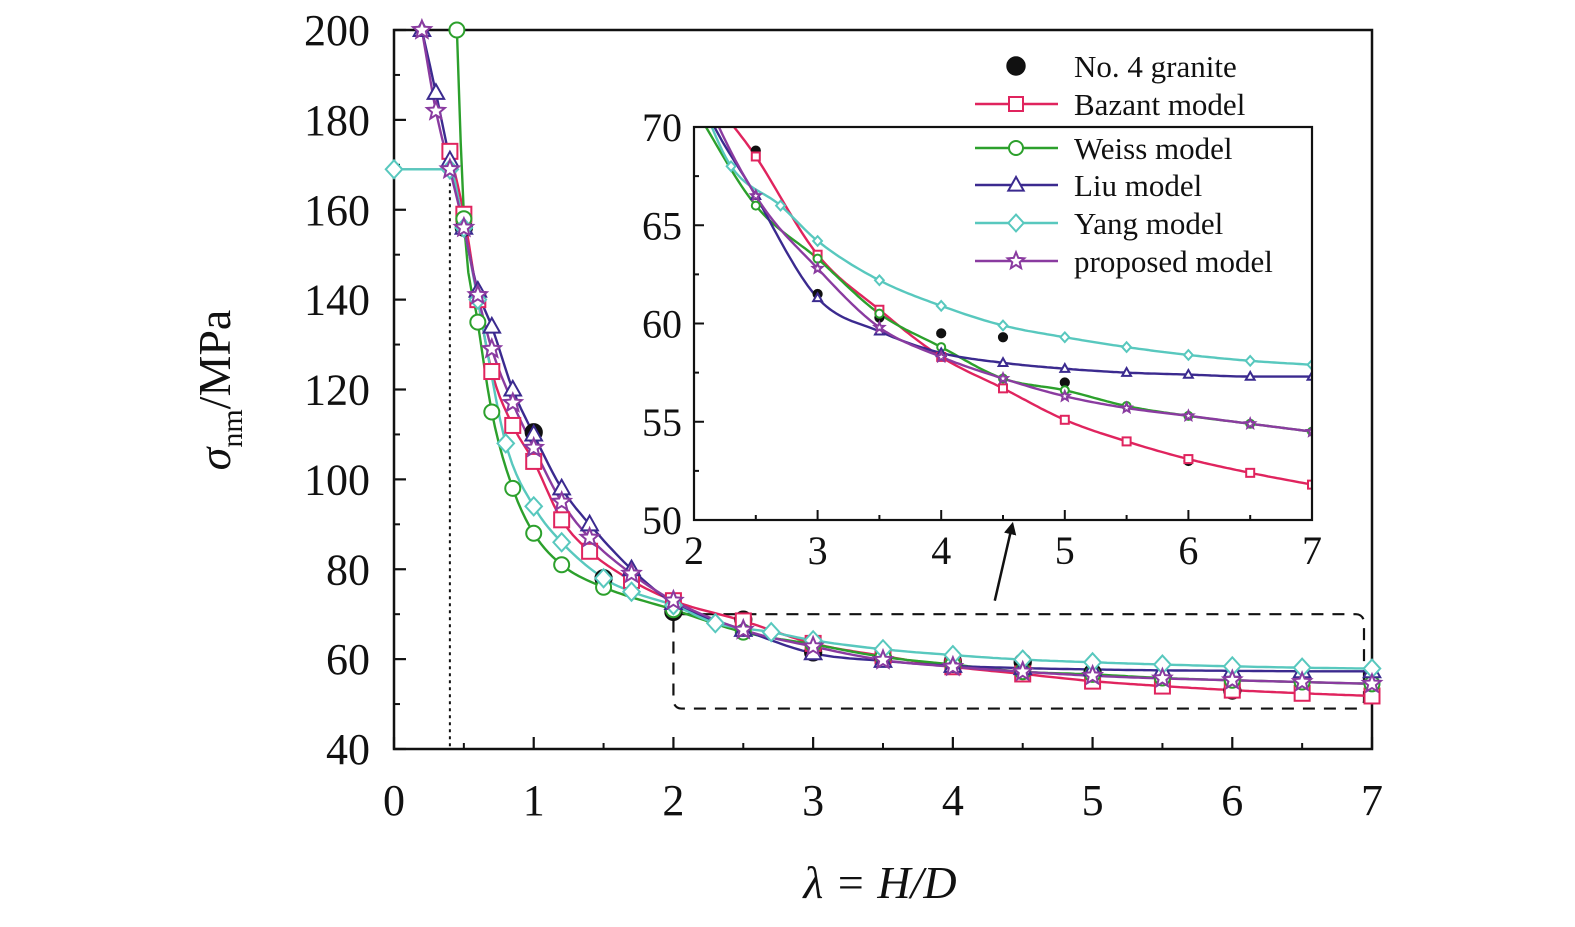 Image resolution: width=1575 pixels, height=927 pixels. What do you see at coordinates (813, 800) in the screenshot?
I see `x-tick-label: 3` at bounding box center [813, 800].